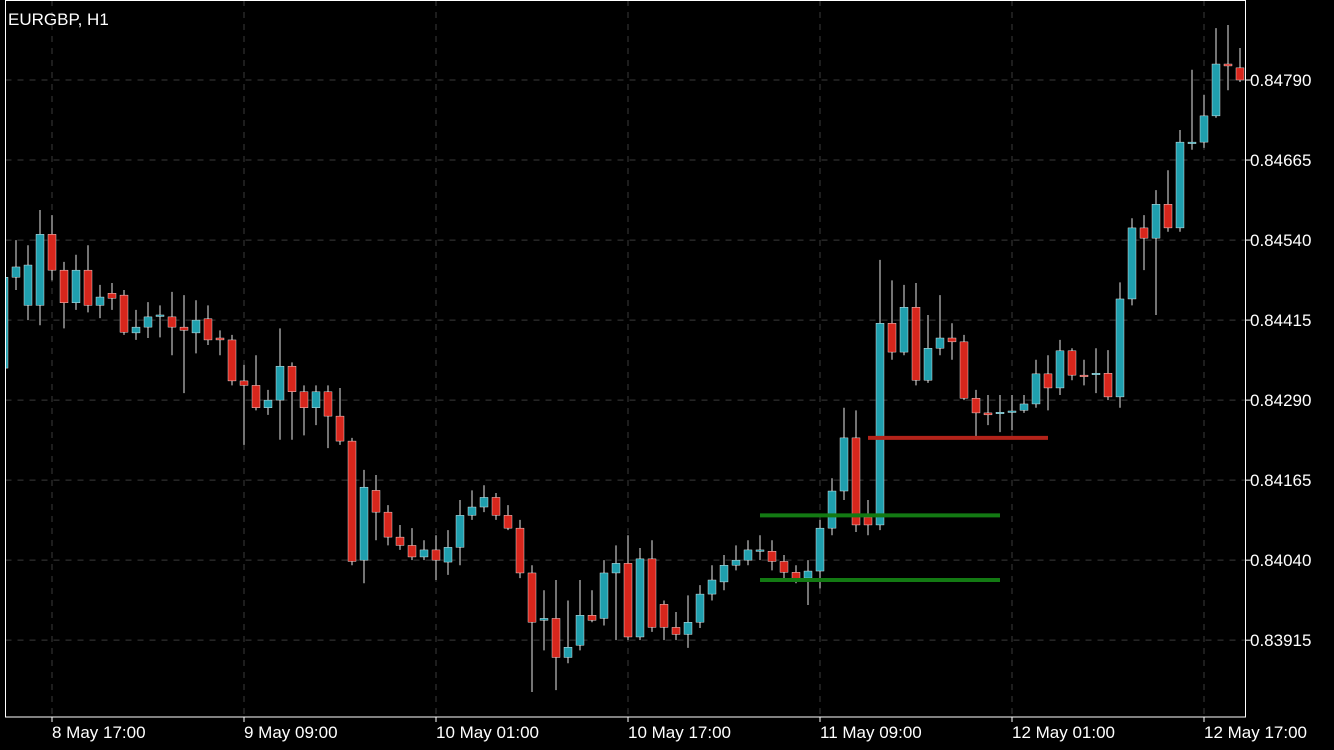 The width and height of the screenshot is (1334, 750). Describe the element at coordinates (1063, 732) in the screenshot. I see `x-tick-label: 12 May 01:00` at that location.